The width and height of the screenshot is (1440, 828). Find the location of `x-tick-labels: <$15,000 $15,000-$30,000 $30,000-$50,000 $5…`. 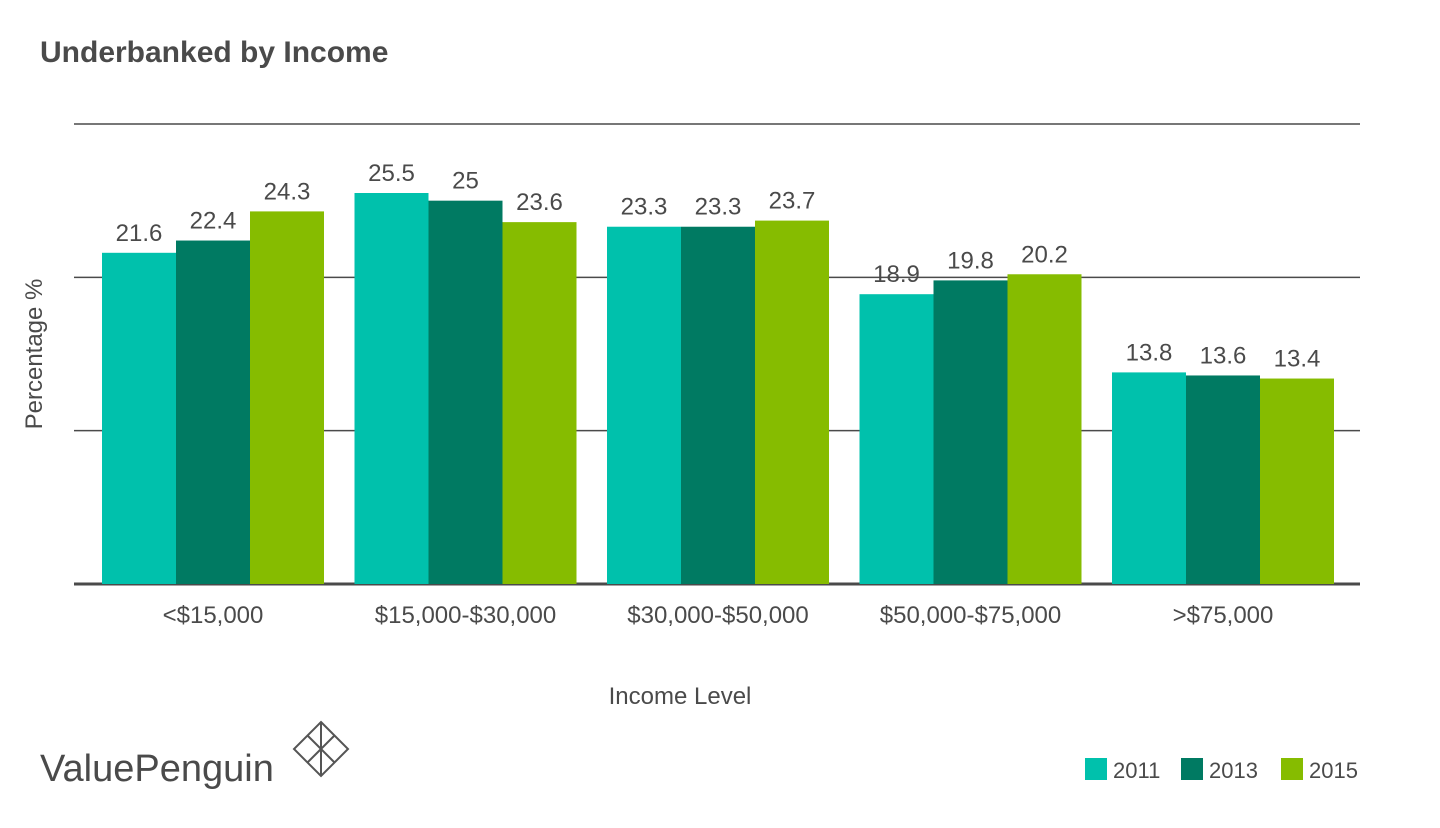

x-tick-labels: <$15,000 $15,000-$30,000 $30,000-$50,000 $5… is located at coordinates (718, 615).